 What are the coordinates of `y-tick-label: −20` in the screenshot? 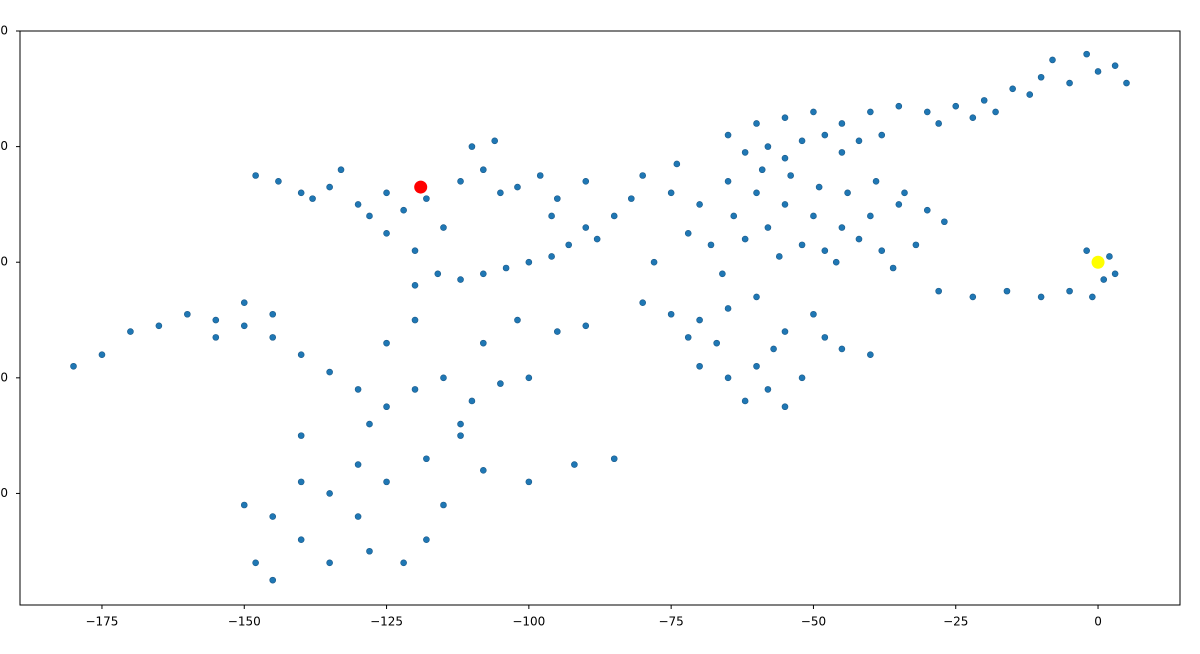 It's located at (4, 377).